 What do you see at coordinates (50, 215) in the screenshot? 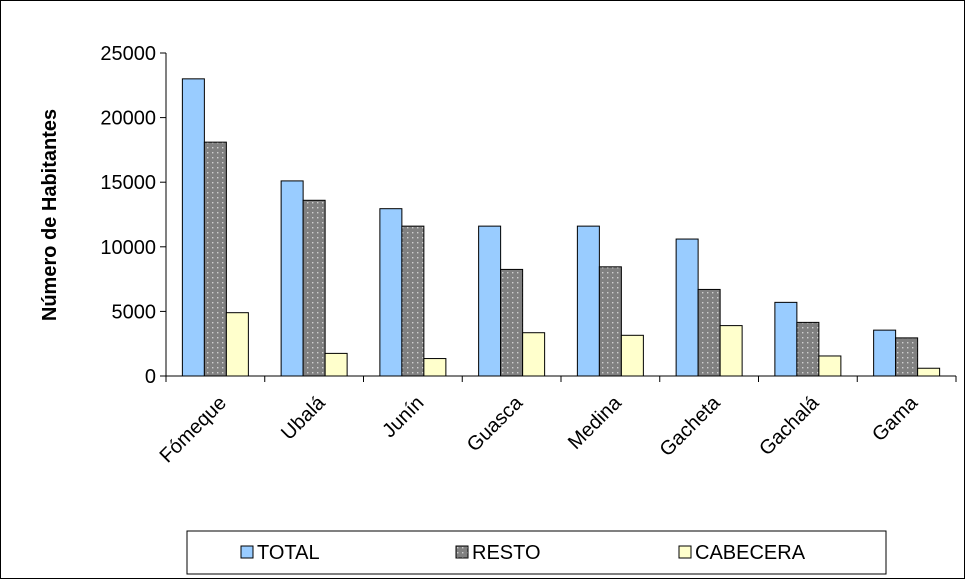
I see `y-axis-label: Número de Habitantes` at bounding box center [50, 215].